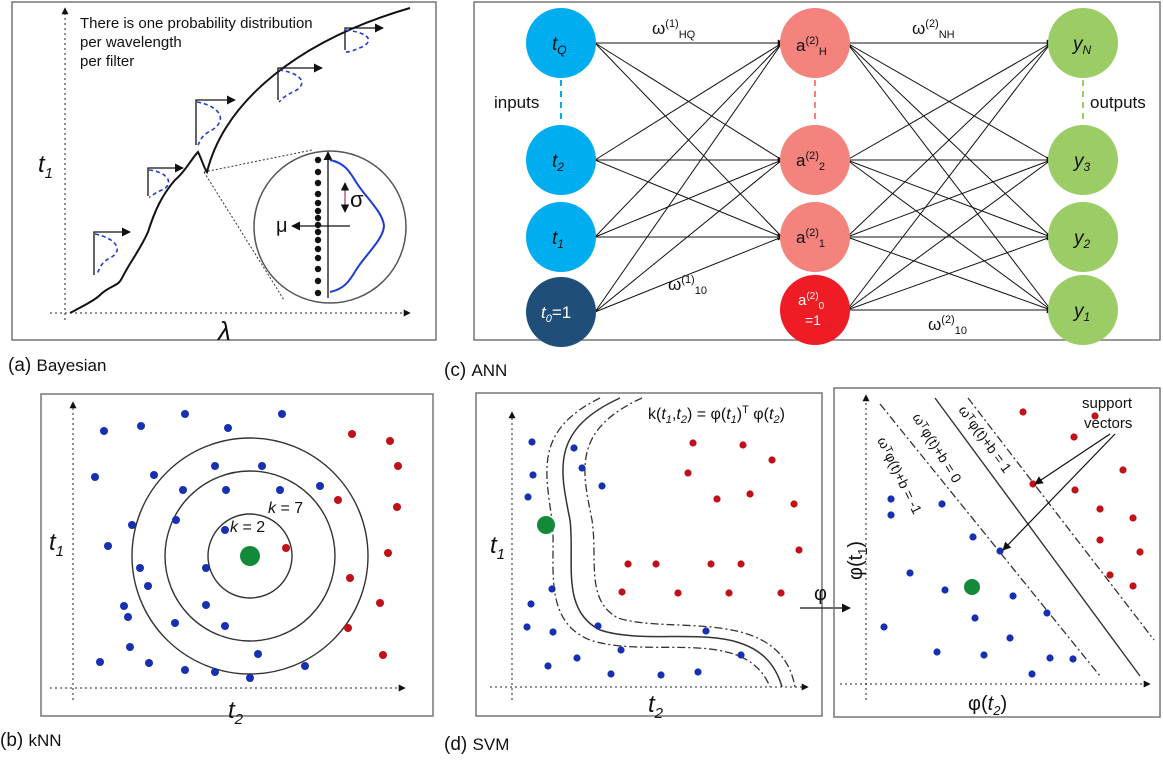 The image size is (1163, 761). I want to click on note-line-1: There is one probability distribution, so click(196, 23).